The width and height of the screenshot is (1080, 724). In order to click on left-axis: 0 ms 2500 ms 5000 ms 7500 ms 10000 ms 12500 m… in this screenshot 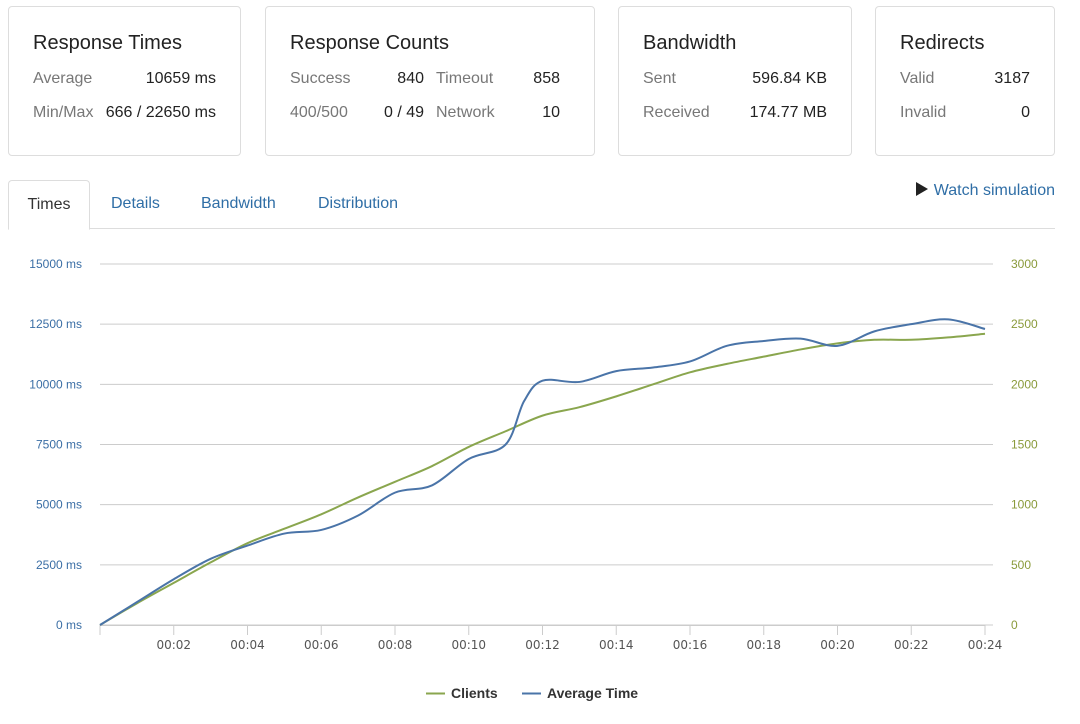, I will do `click(55, 444)`.